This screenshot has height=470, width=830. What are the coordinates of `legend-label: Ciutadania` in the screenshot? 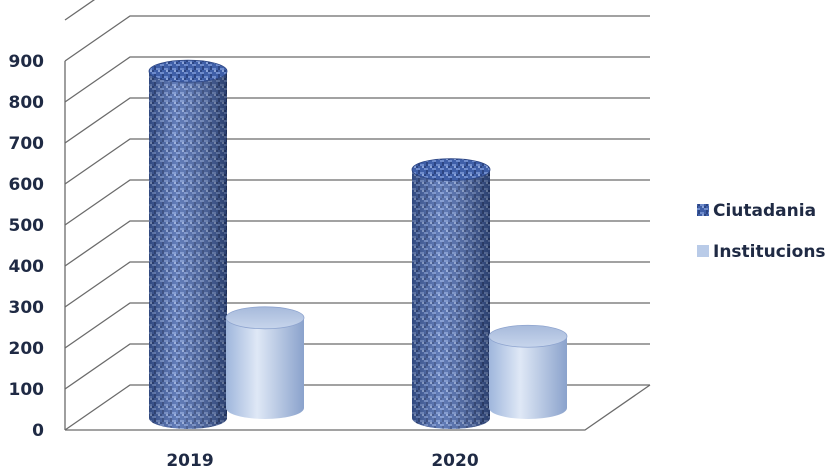 It's located at (764, 211).